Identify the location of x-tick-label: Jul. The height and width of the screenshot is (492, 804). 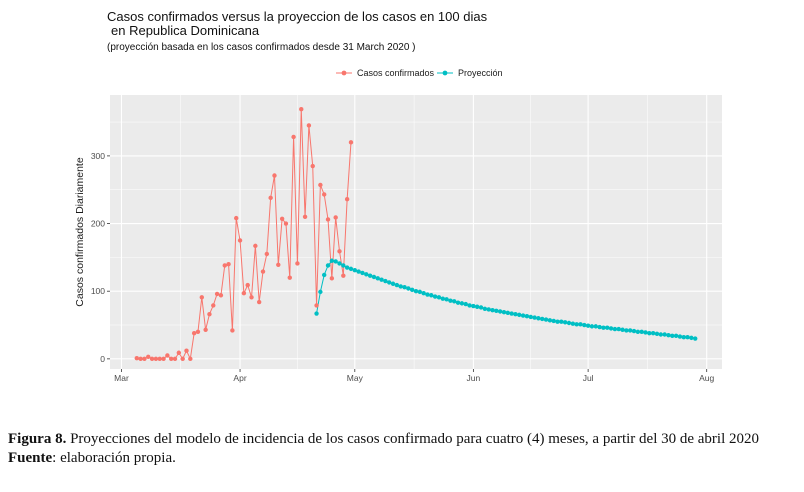
(588, 378).